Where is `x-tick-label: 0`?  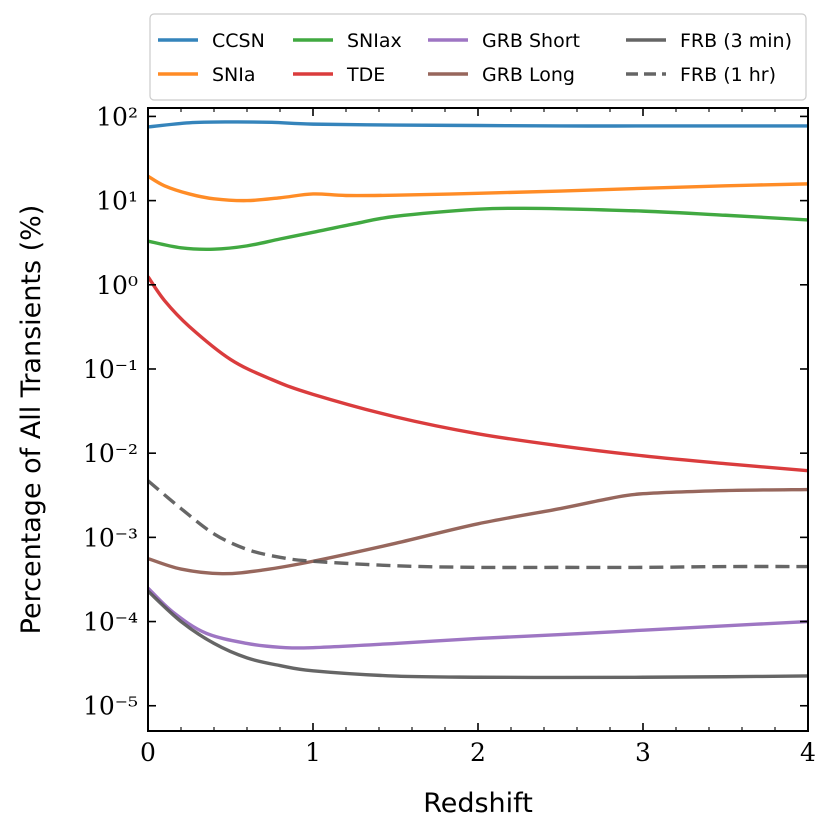 x-tick-label: 0 is located at coordinates (148, 752).